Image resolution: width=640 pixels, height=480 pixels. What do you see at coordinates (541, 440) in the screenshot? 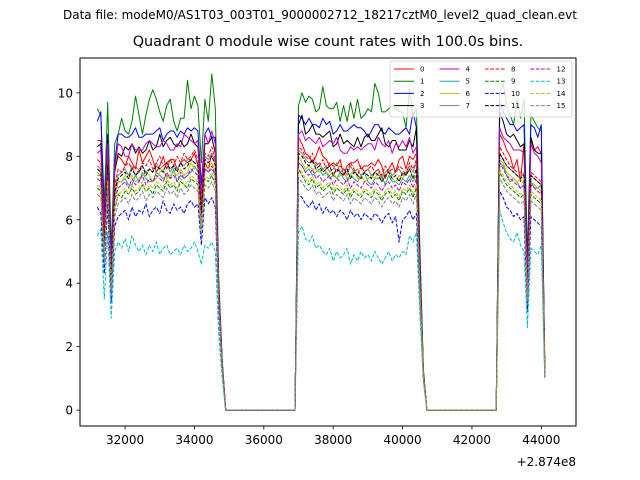
I see `x-tick-label: 44000` at bounding box center [541, 440].